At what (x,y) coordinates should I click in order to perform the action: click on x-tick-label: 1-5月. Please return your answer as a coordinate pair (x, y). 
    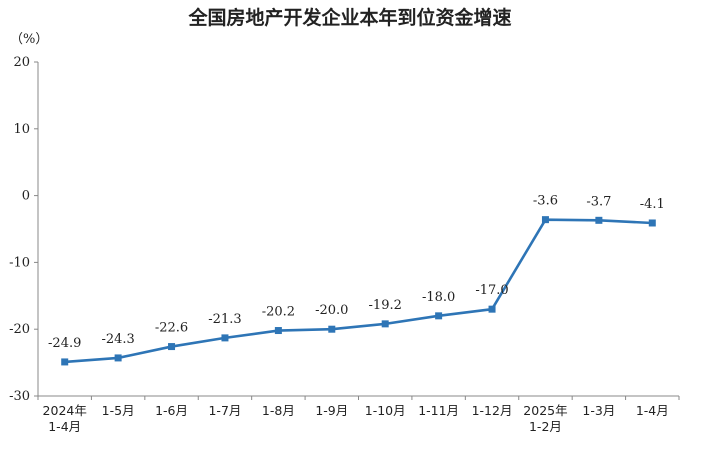
    Looking at the image, I should click on (118, 410).